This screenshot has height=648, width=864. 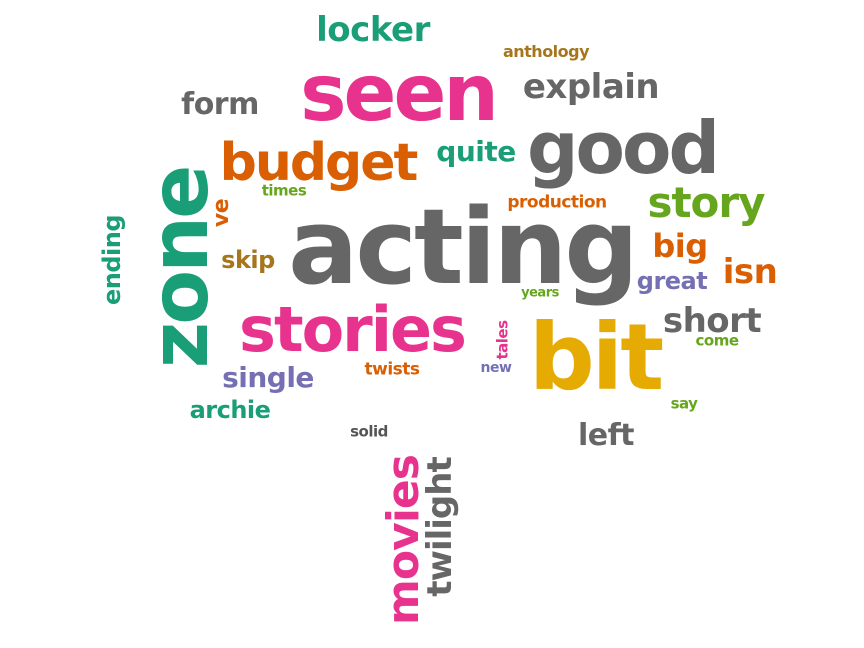 What do you see at coordinates (540, 293) in the screenshot?
I see `word-years: years` at bounding box center [540, 293].